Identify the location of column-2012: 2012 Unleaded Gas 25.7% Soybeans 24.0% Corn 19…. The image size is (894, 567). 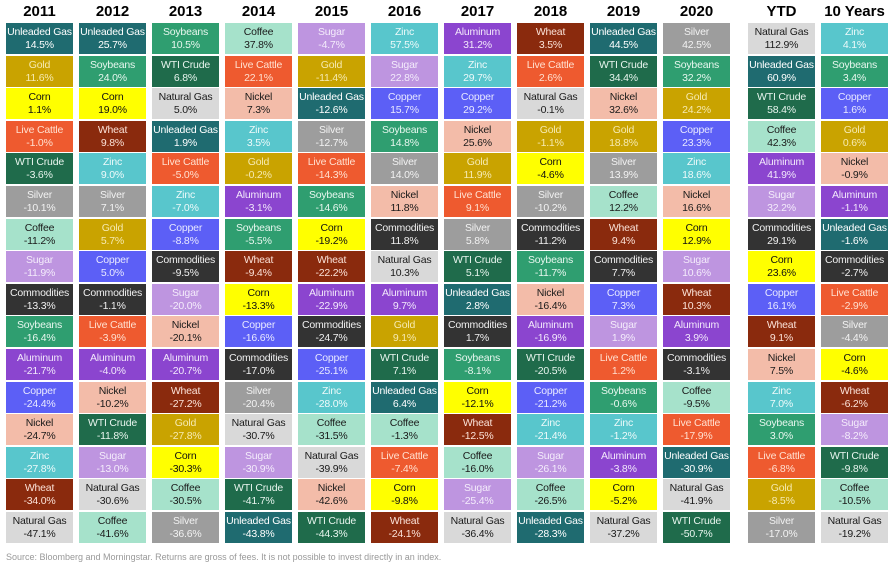
(112, 271).